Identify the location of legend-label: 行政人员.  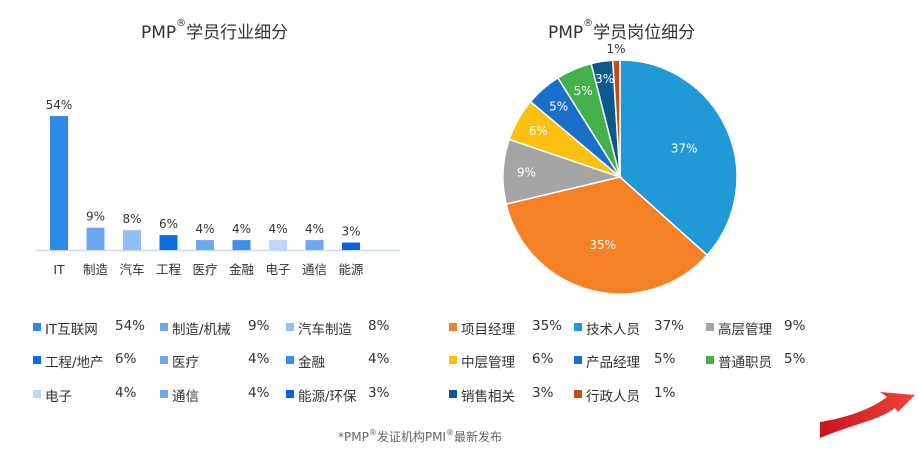
(613, 397).